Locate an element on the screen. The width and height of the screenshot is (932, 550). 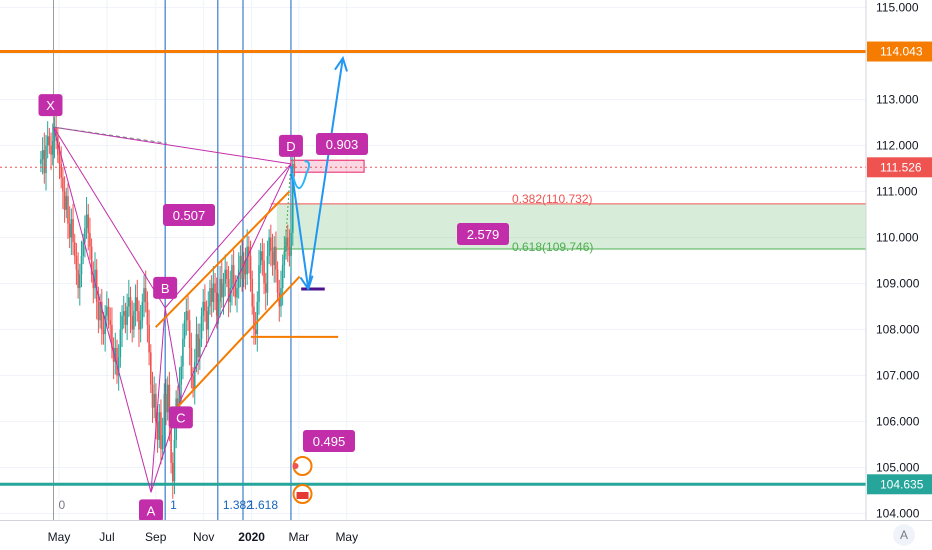
dashed-trend-line is located at coordinates (110, 135).